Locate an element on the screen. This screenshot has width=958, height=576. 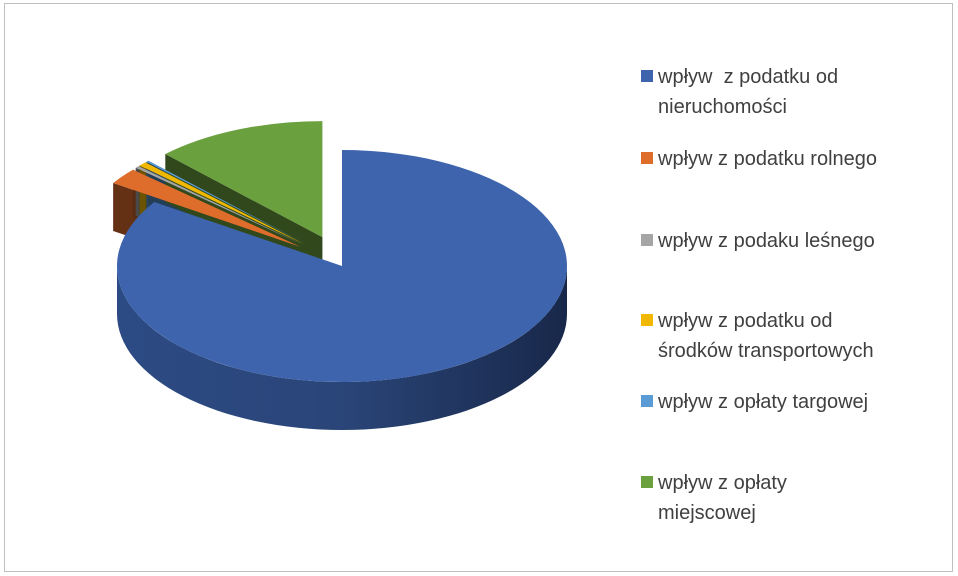
legend-label-nieruchomosci: wpływ z podatku od nieruchomości is located at coordinates (748, 92).